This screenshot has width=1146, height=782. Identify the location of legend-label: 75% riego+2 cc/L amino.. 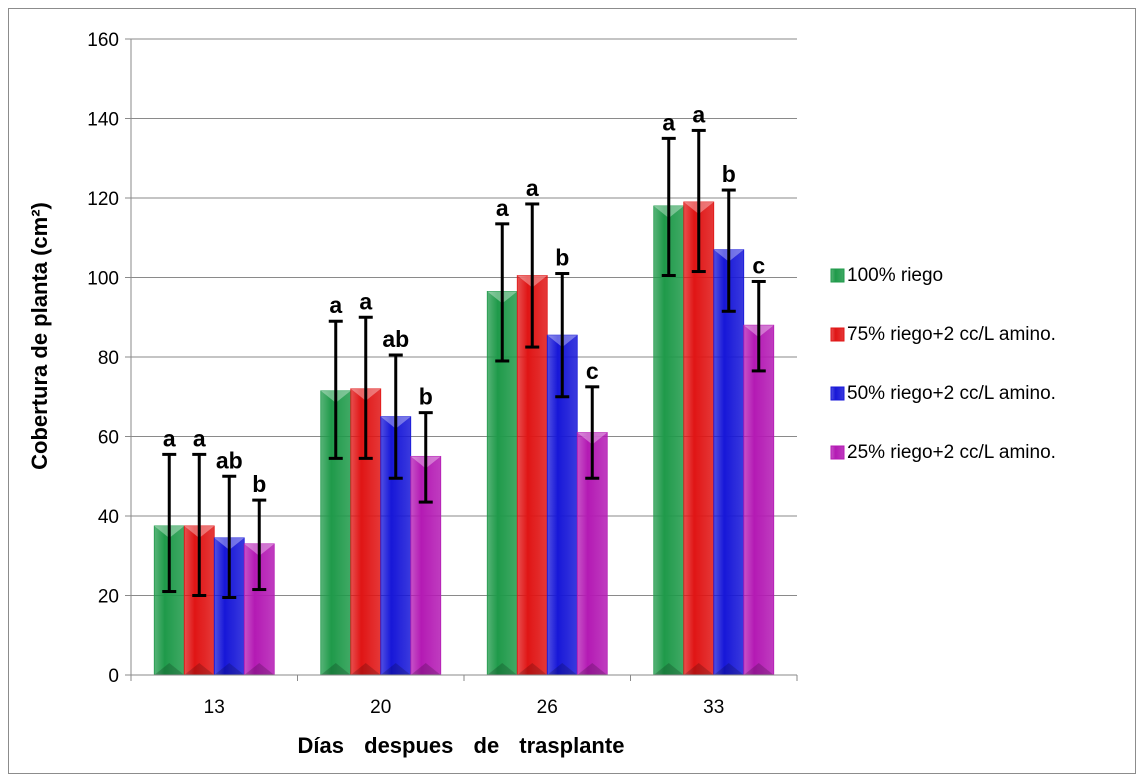
(951, 334).